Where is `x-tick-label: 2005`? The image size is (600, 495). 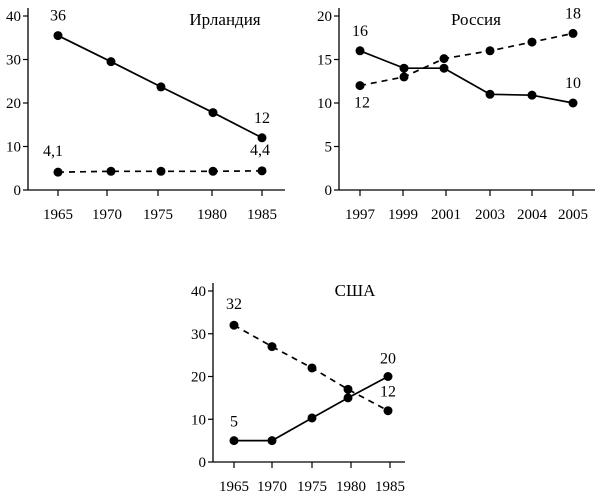
x-tick-label: 2005 is located at coordinates (573, 215).